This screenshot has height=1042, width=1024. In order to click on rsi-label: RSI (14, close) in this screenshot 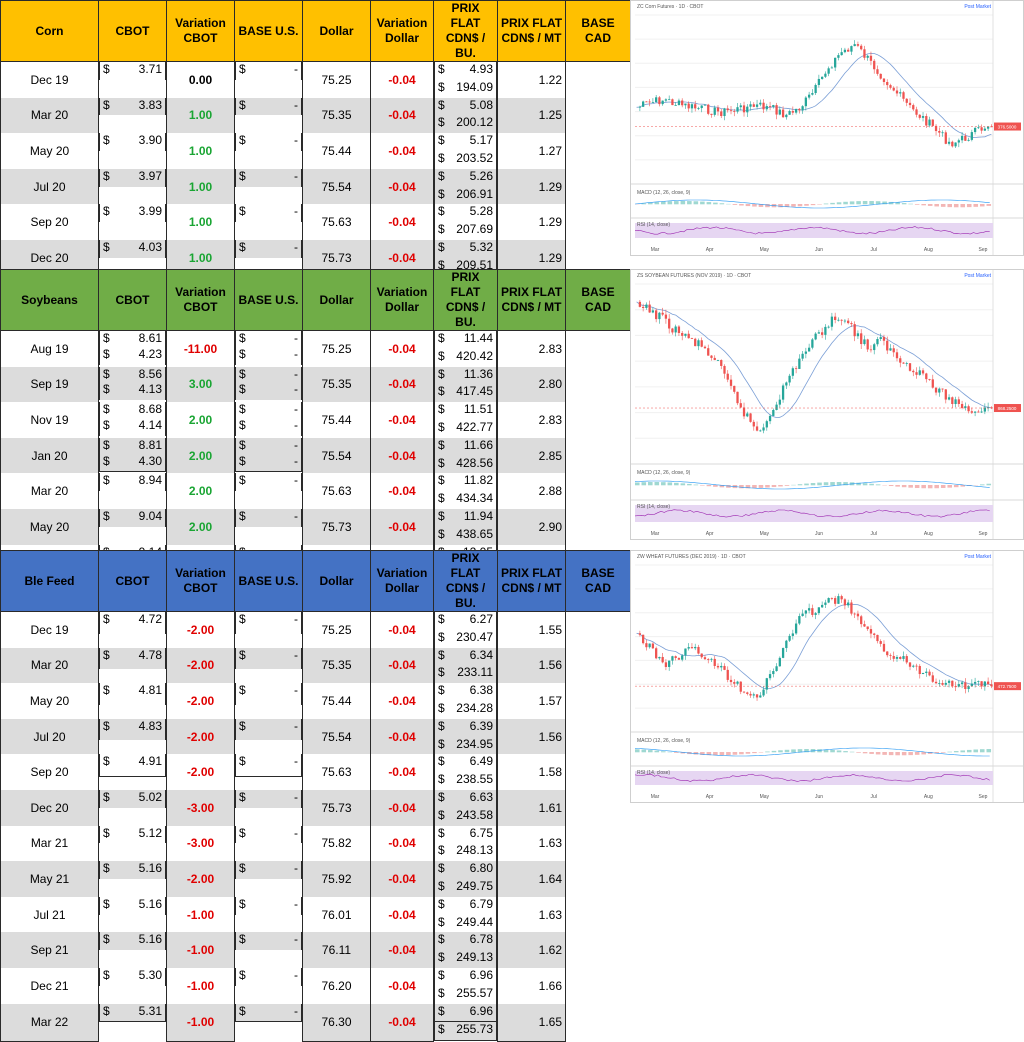, I will do `click(653, 225)`.